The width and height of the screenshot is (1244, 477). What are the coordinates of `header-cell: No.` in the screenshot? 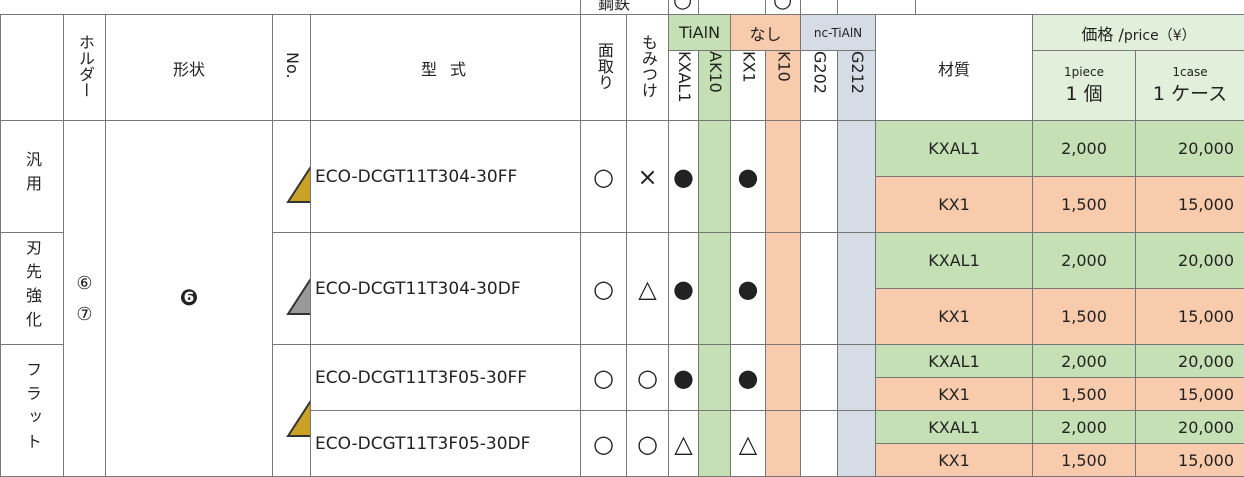 It's located at (291, 67).